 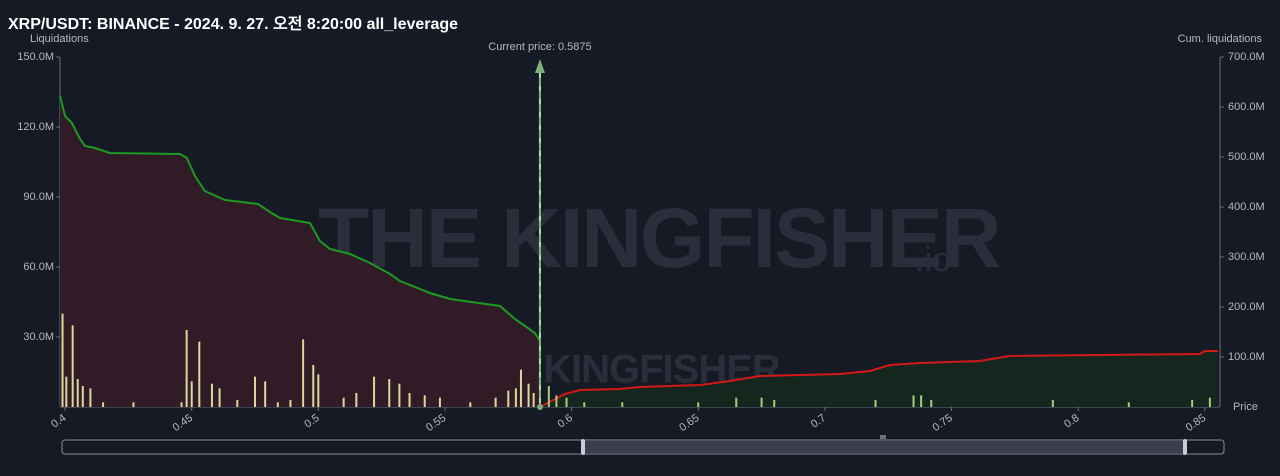 I want to click on y2-tick-label: 200.0M, so click(x=1246, y=307).